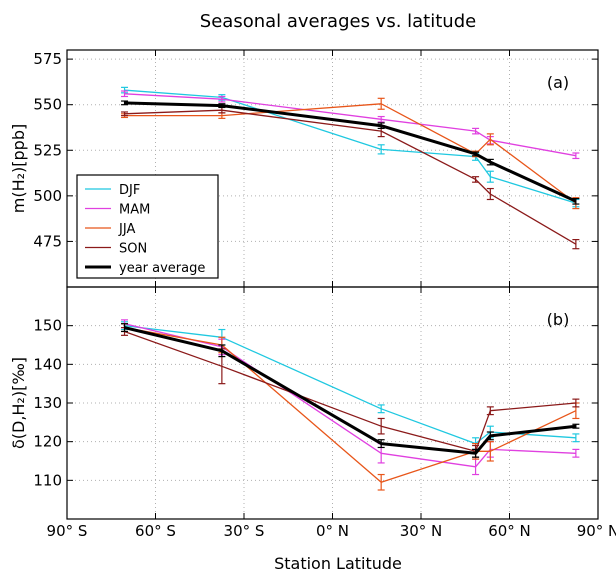 The image size is (616, 572). What do you see at coordinates (47, 196) in the screenshot?
I see `y-tick-label-a: 500` at bounding box center [47, 196].